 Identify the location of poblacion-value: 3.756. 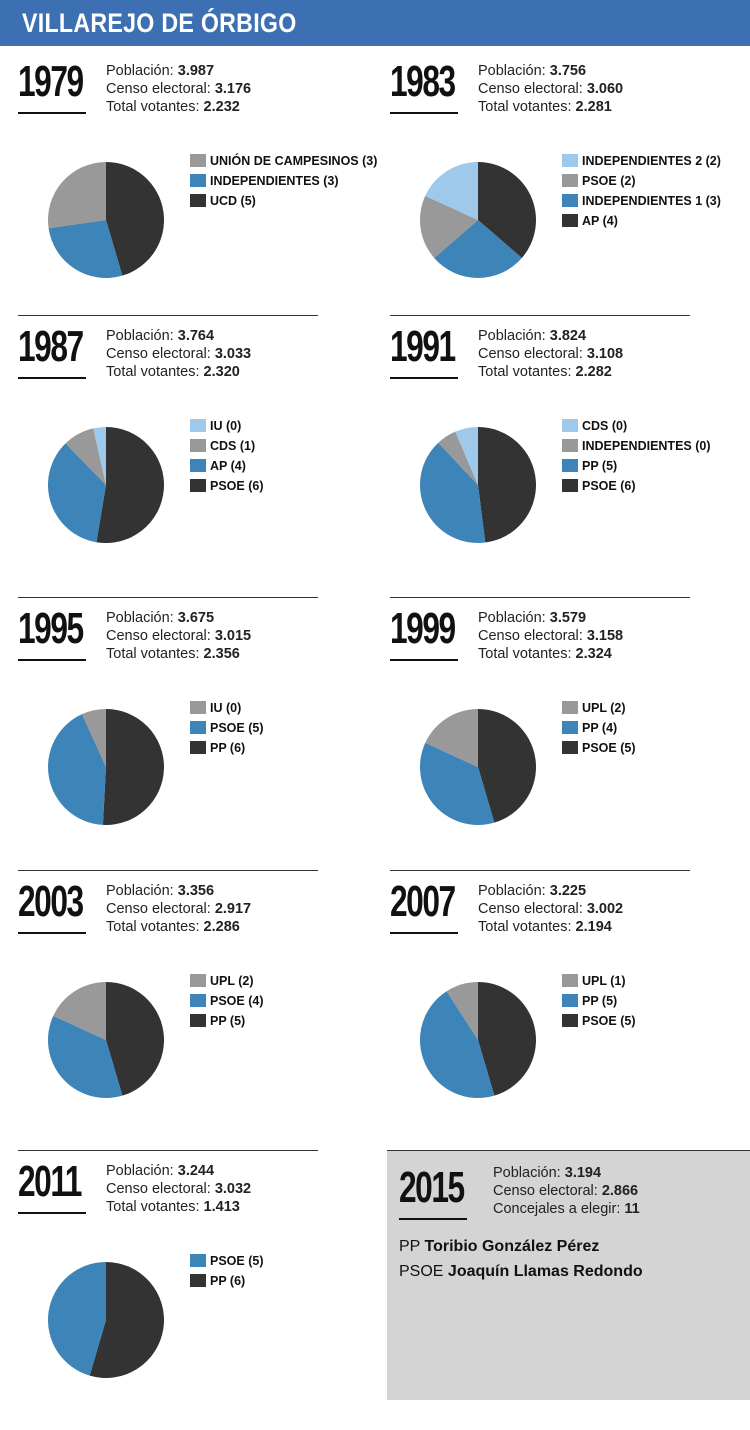
(568, 71).